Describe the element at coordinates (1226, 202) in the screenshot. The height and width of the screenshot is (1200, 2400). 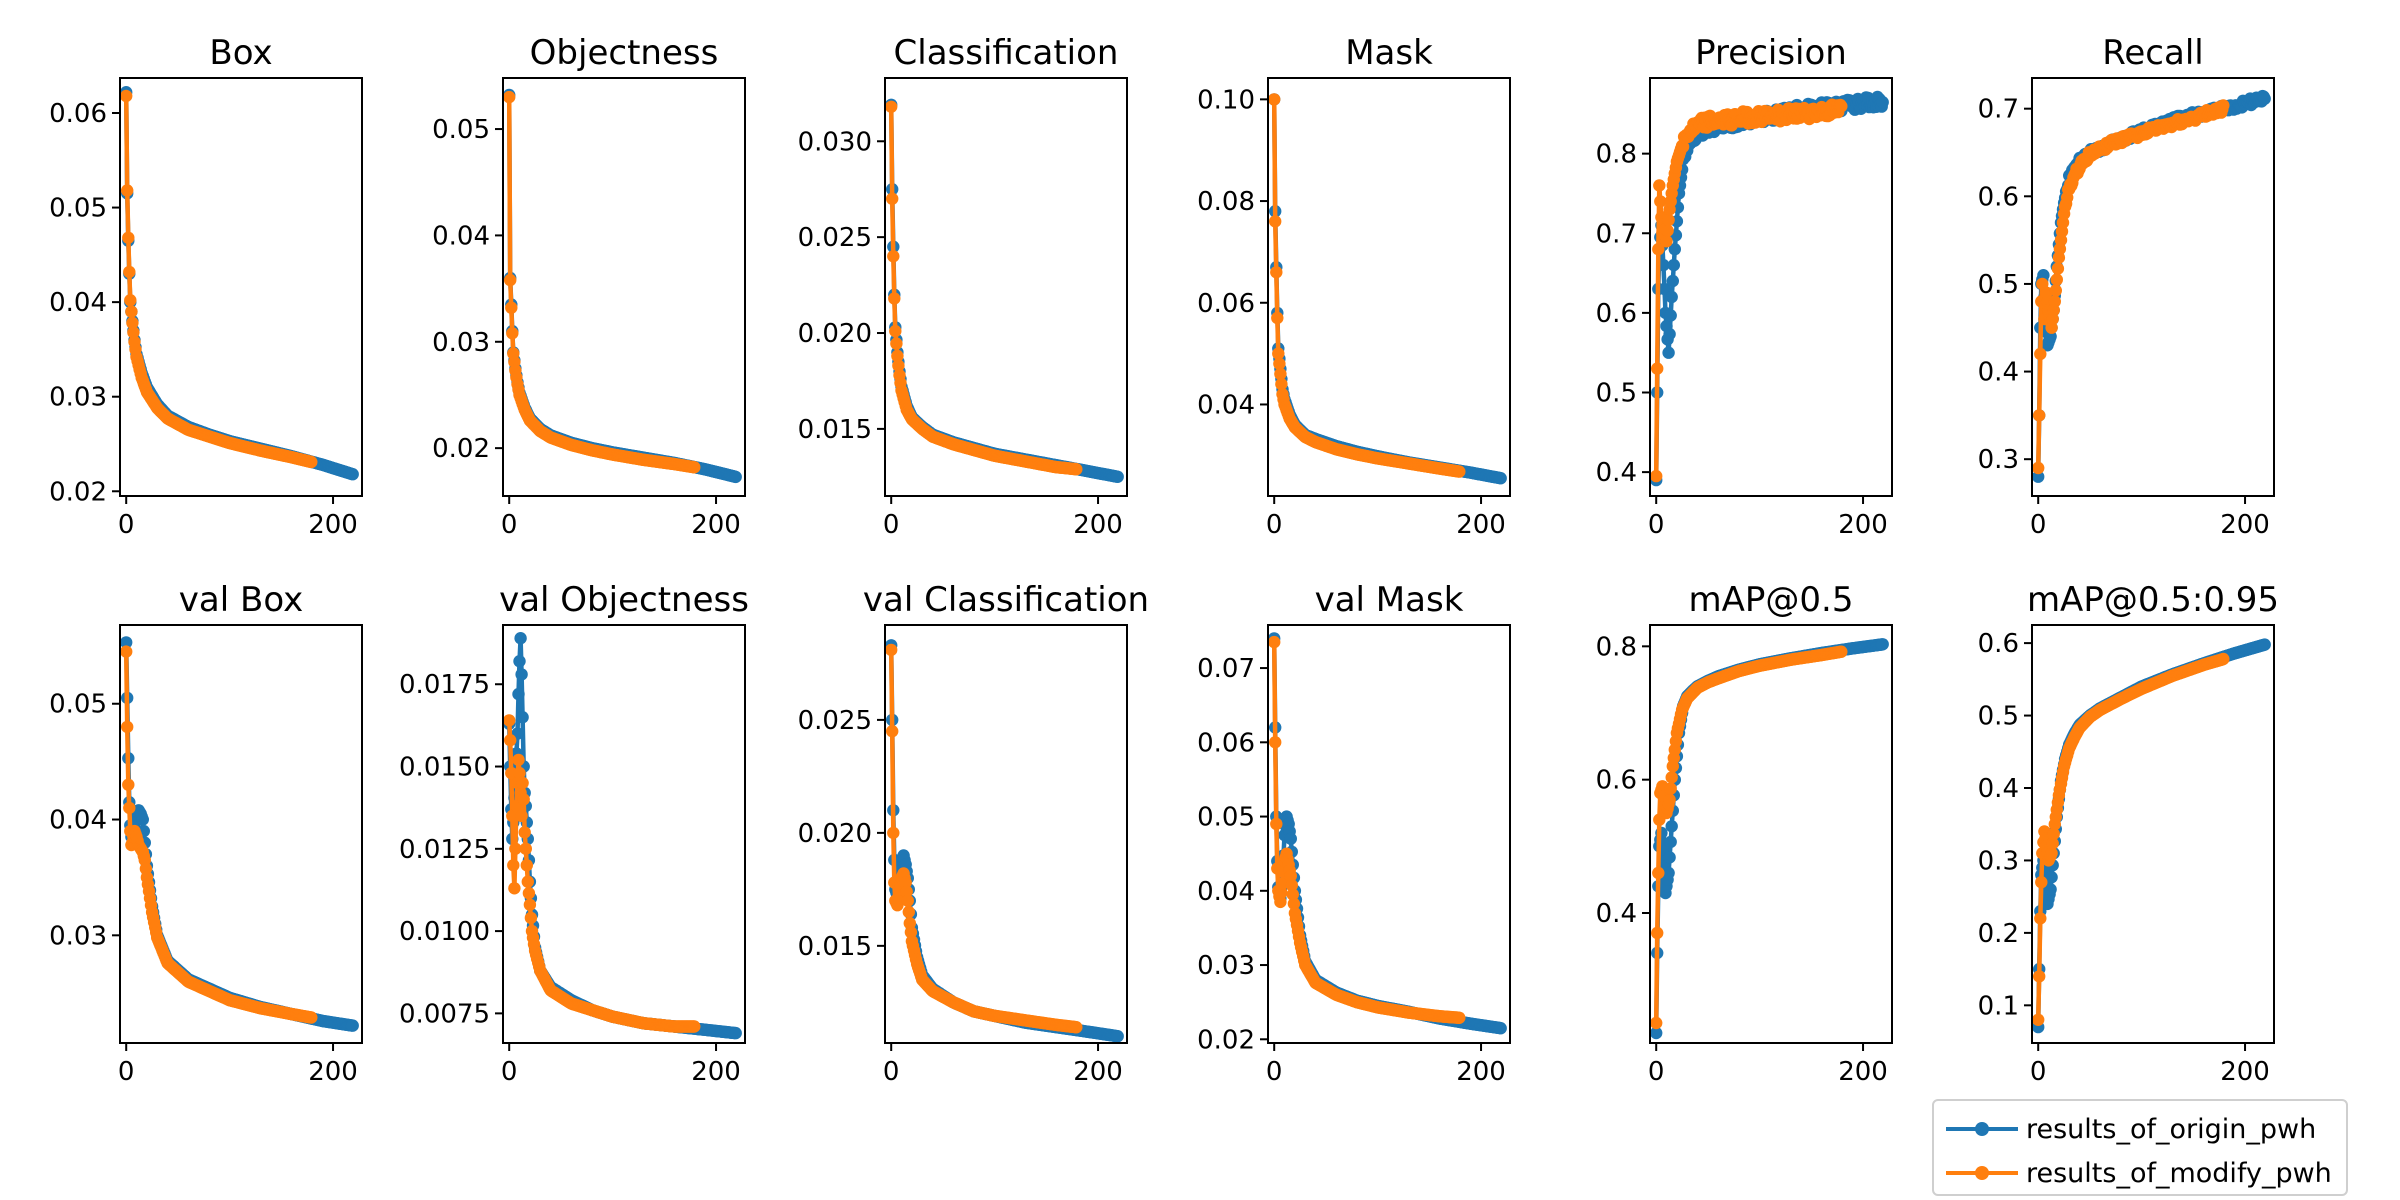
I see `y-tick-label: 0.08` at that location.